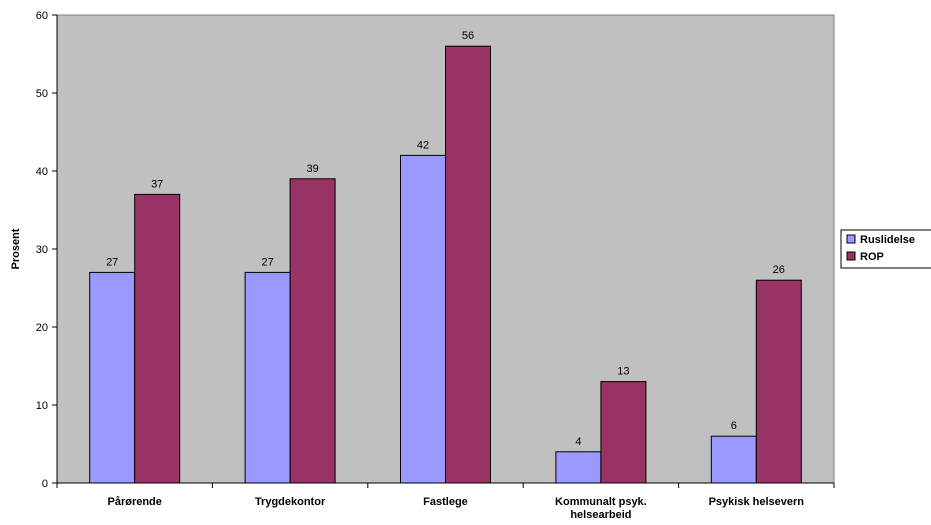  What do you see at coordinates (134, 502) in the screenshot?
I see `x-category-label: Pårørende` at bounding box center [134, 502].